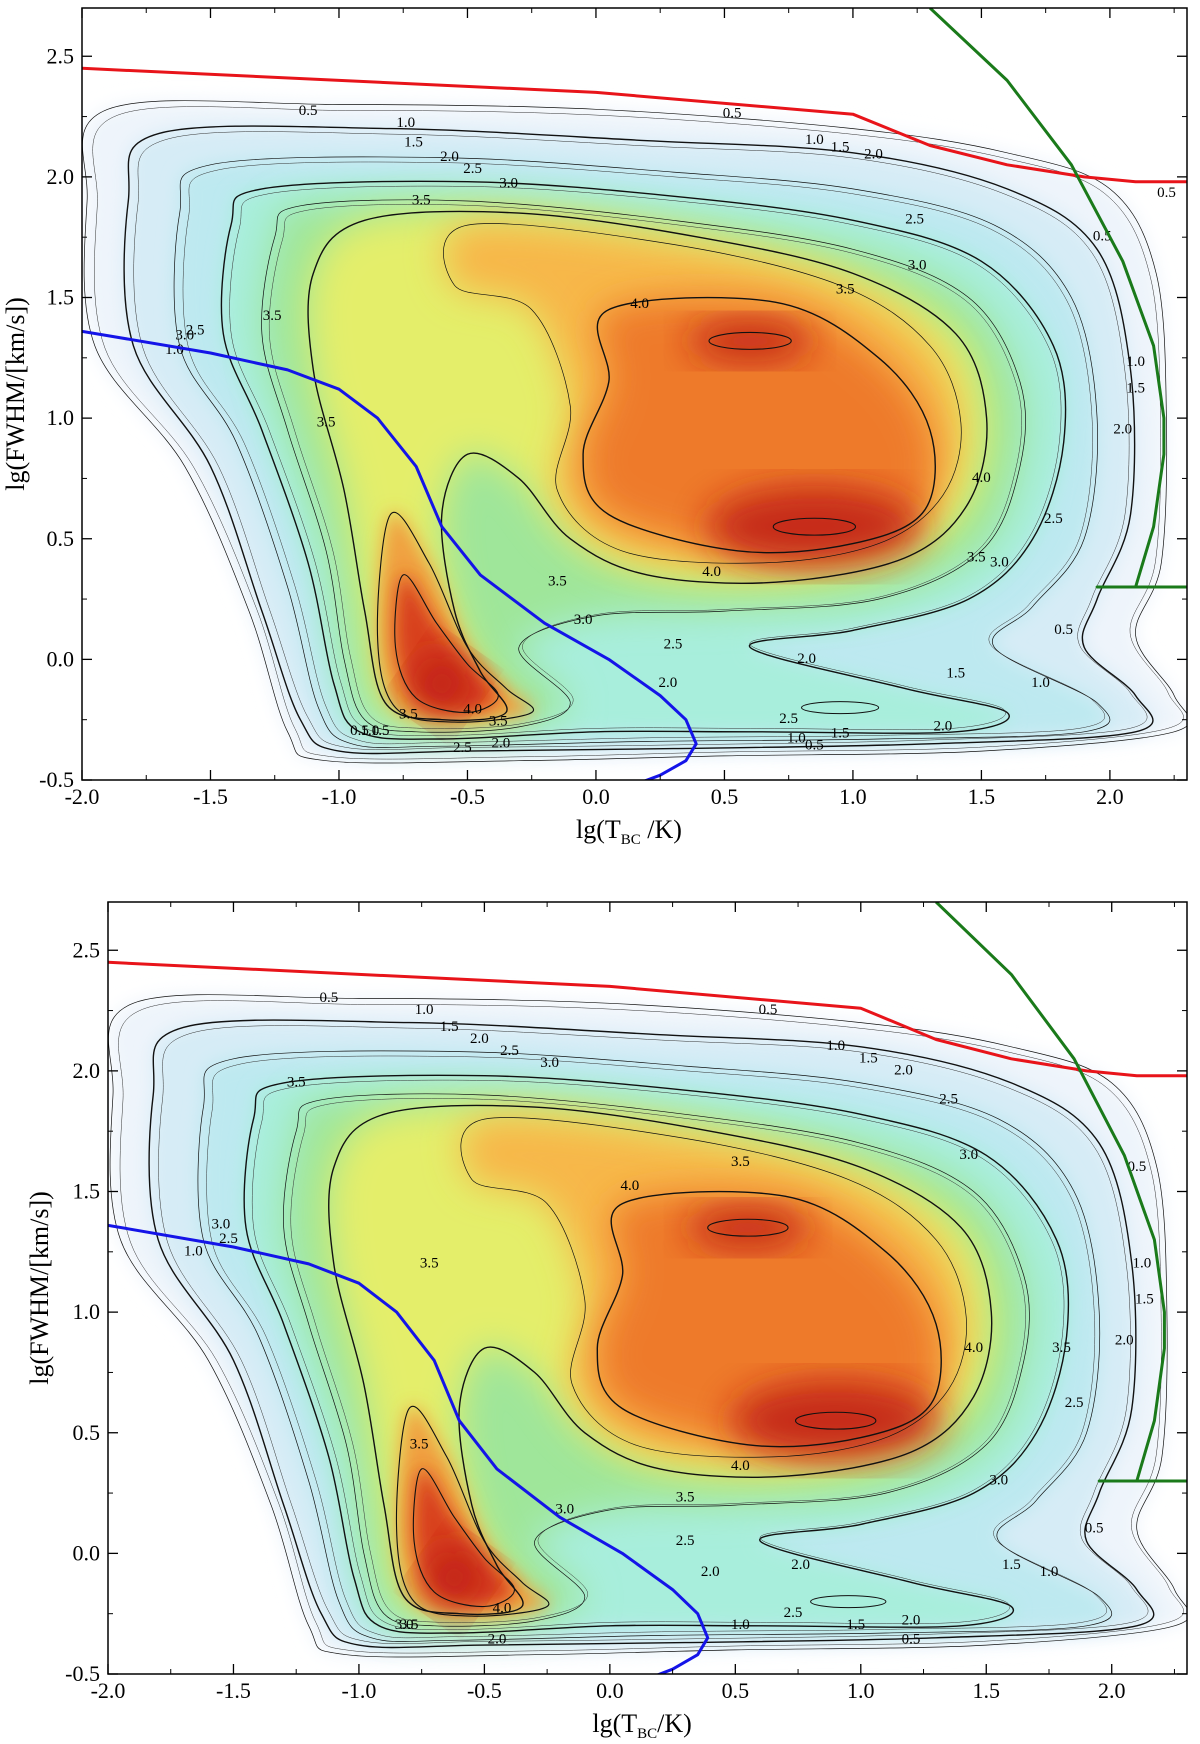 This screenshot has width=1200, height=1744. I want to click on x-tick-label: 2.0, so click(1110, 796).